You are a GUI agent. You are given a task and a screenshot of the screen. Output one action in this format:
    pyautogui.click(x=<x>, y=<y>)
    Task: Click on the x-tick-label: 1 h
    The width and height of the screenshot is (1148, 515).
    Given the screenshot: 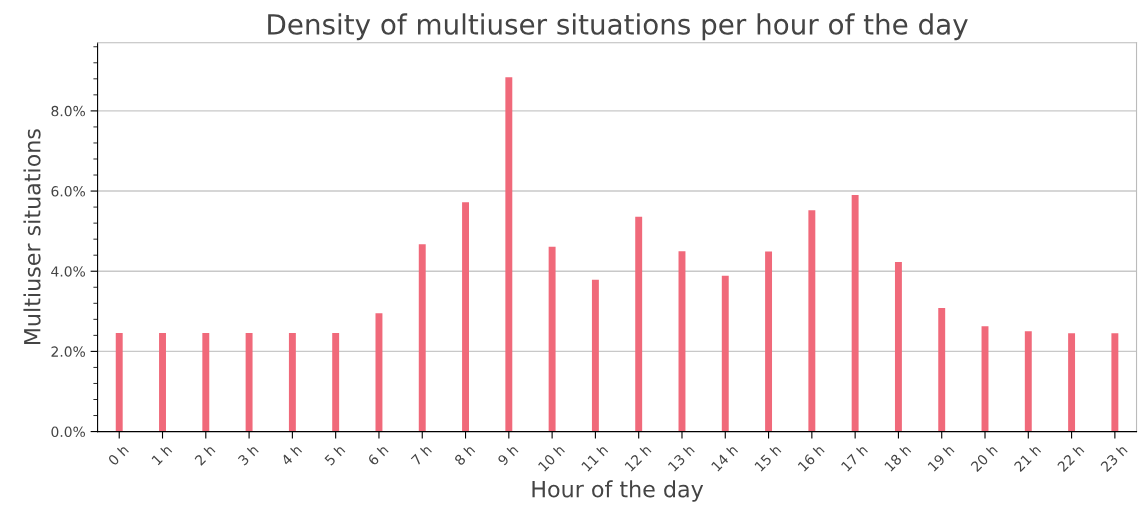 What is the action you would take?
    pyautogui.click(x=162, y=455)
    